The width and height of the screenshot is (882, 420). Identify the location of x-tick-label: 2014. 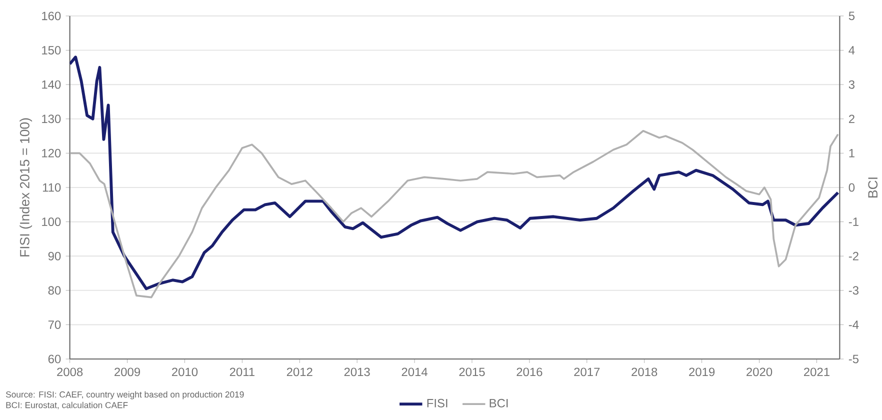
(415, 372).